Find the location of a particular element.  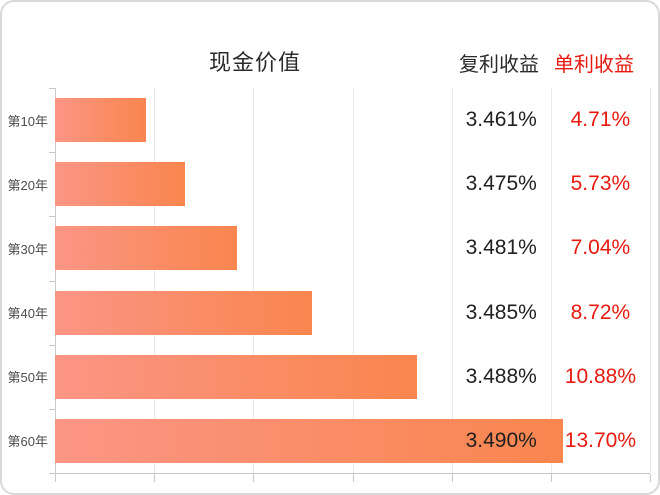

column-header-simple-yield: 单利收益 is located at coordinates (594, 65).